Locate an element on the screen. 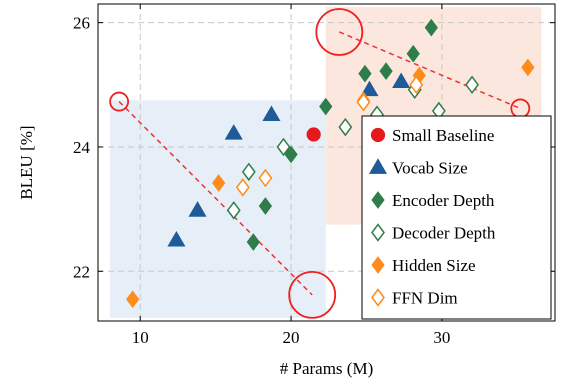  legend-marker-encoder-depth is located at coordinates (378, 200).